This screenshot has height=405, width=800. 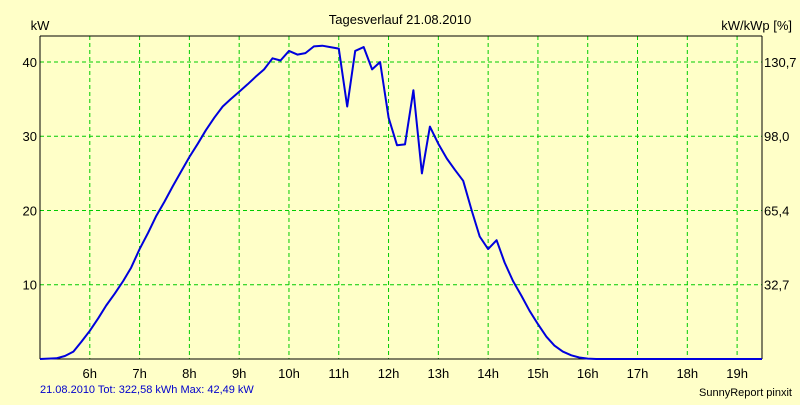 What do you see at coordinates (289, 373) in the screenshot?
I see `x-tick-label: 10h` at bounding box center [289, 373].